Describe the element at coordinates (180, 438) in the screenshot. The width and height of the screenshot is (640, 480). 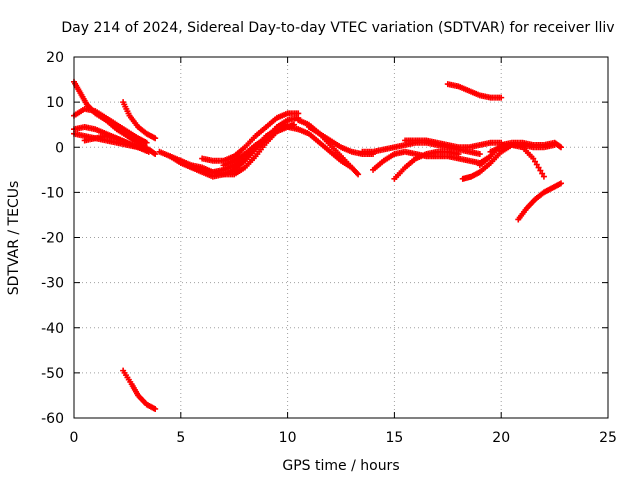
I see `x-tick-label: 5` at that location.